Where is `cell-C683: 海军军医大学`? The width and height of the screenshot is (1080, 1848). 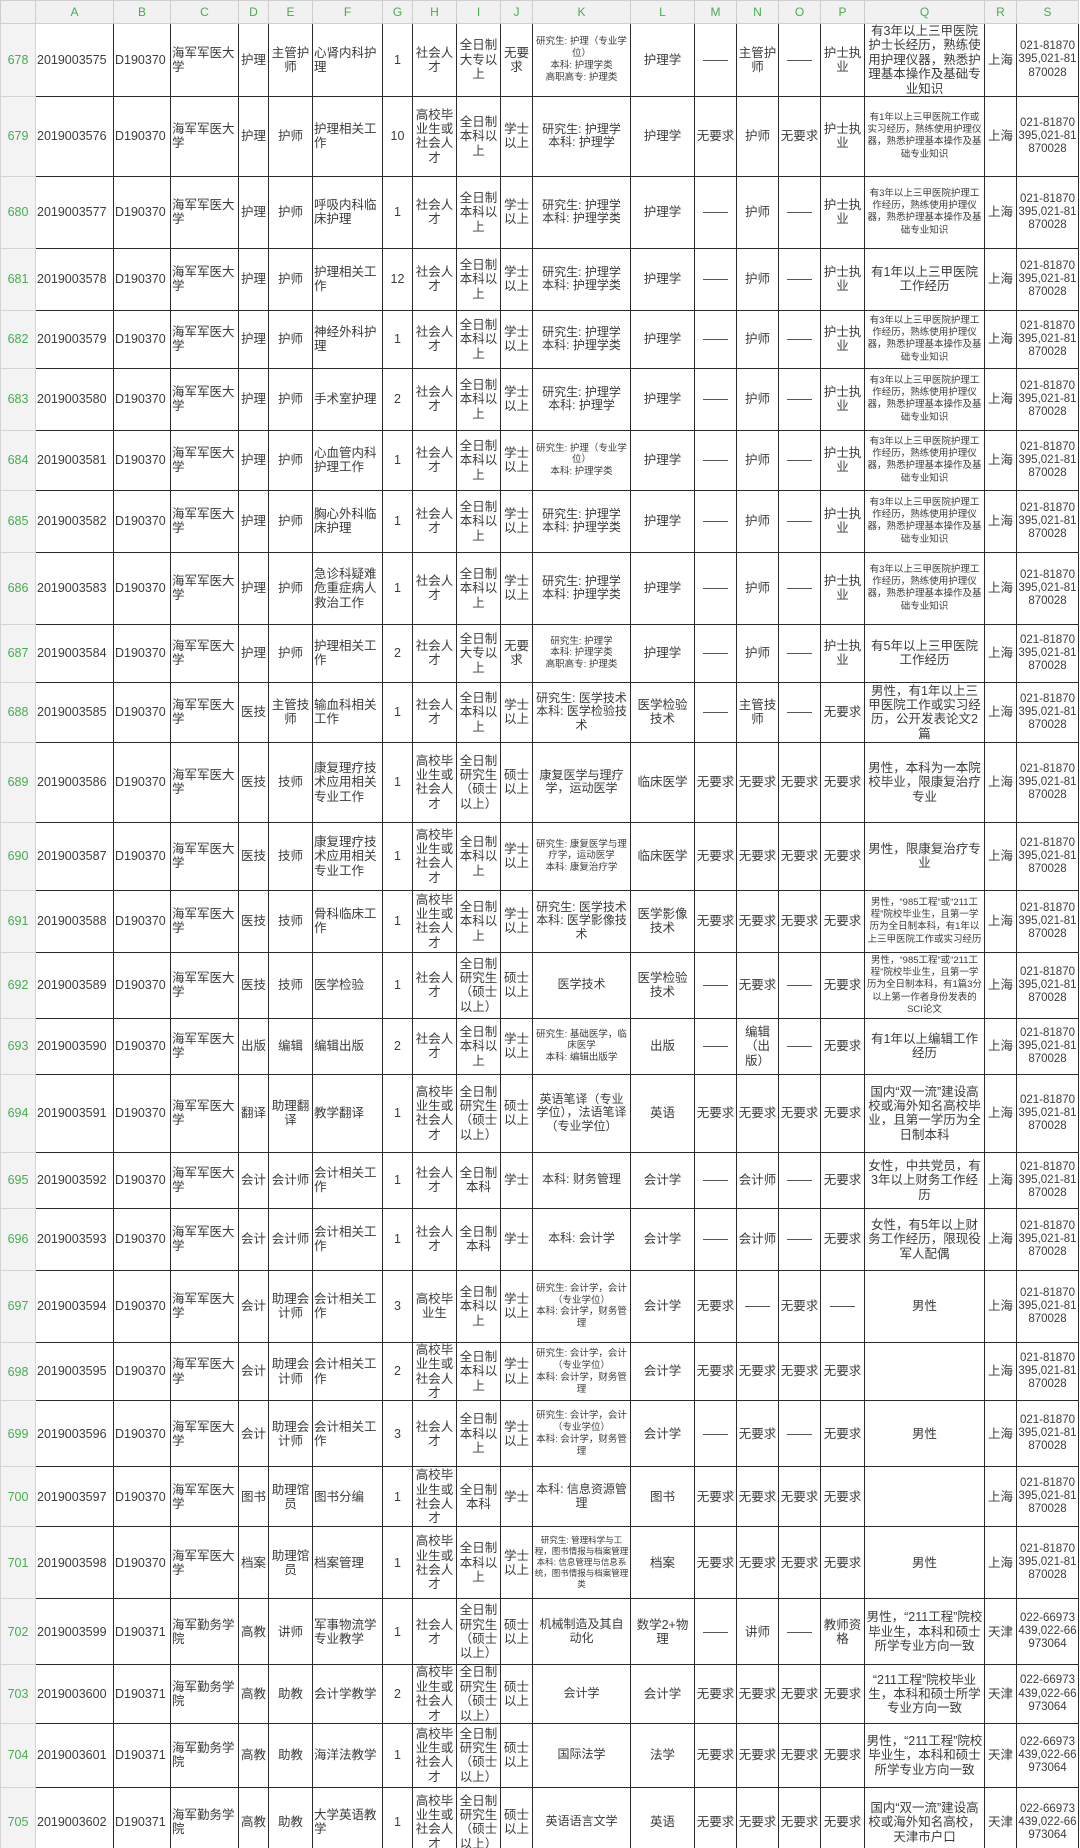
cell-C683: 海军军医大学 is located at coordinates (204, 399).